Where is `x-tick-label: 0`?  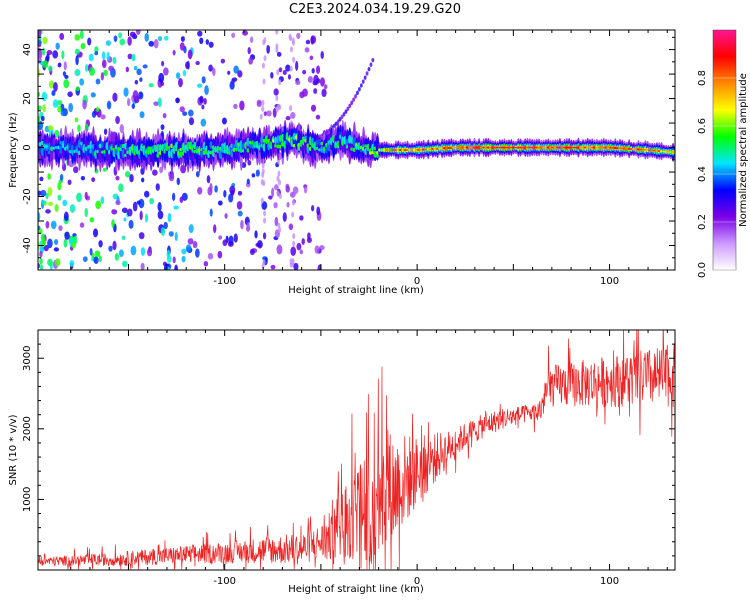
x-tick-label: 0 is located at coordinates (417, 581).